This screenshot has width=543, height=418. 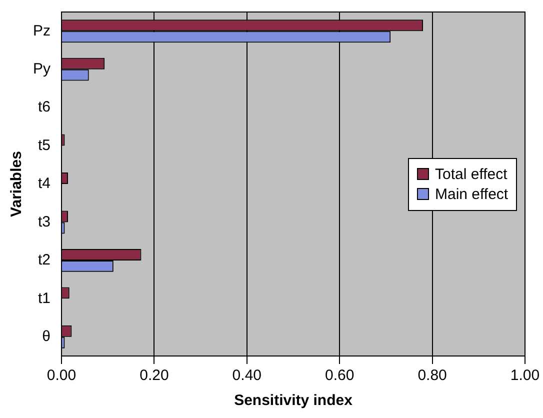 What do you see at coordinates (46, 337) in the screenshot?
I see `y-tick-label: θ` at bounding box center [46, 337].